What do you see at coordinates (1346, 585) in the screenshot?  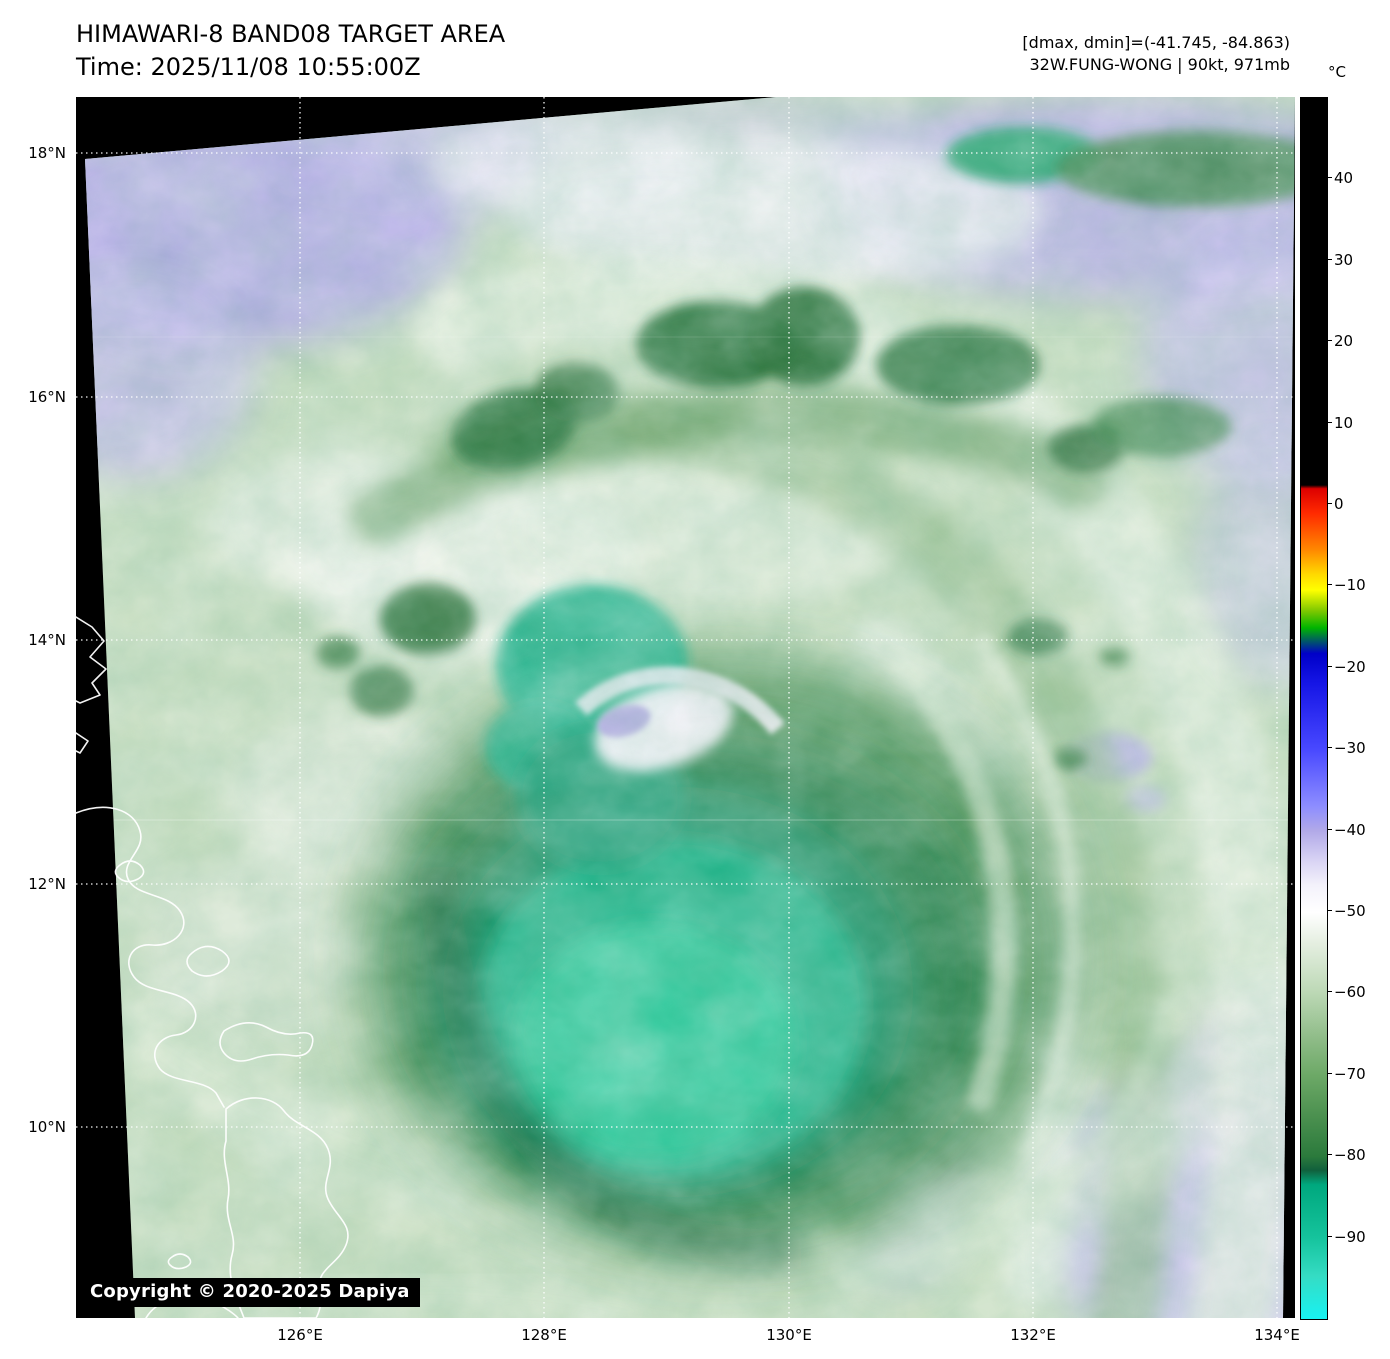 I see `cb-tick--10: −10` at bounding box center [1346, 585].